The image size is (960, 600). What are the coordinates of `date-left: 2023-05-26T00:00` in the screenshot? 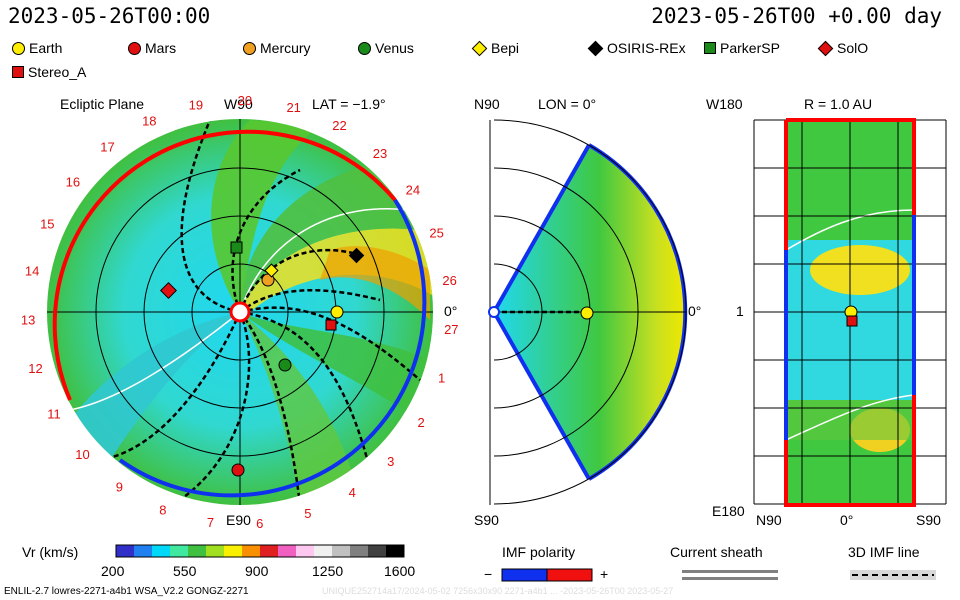 It's located at (109, 16).